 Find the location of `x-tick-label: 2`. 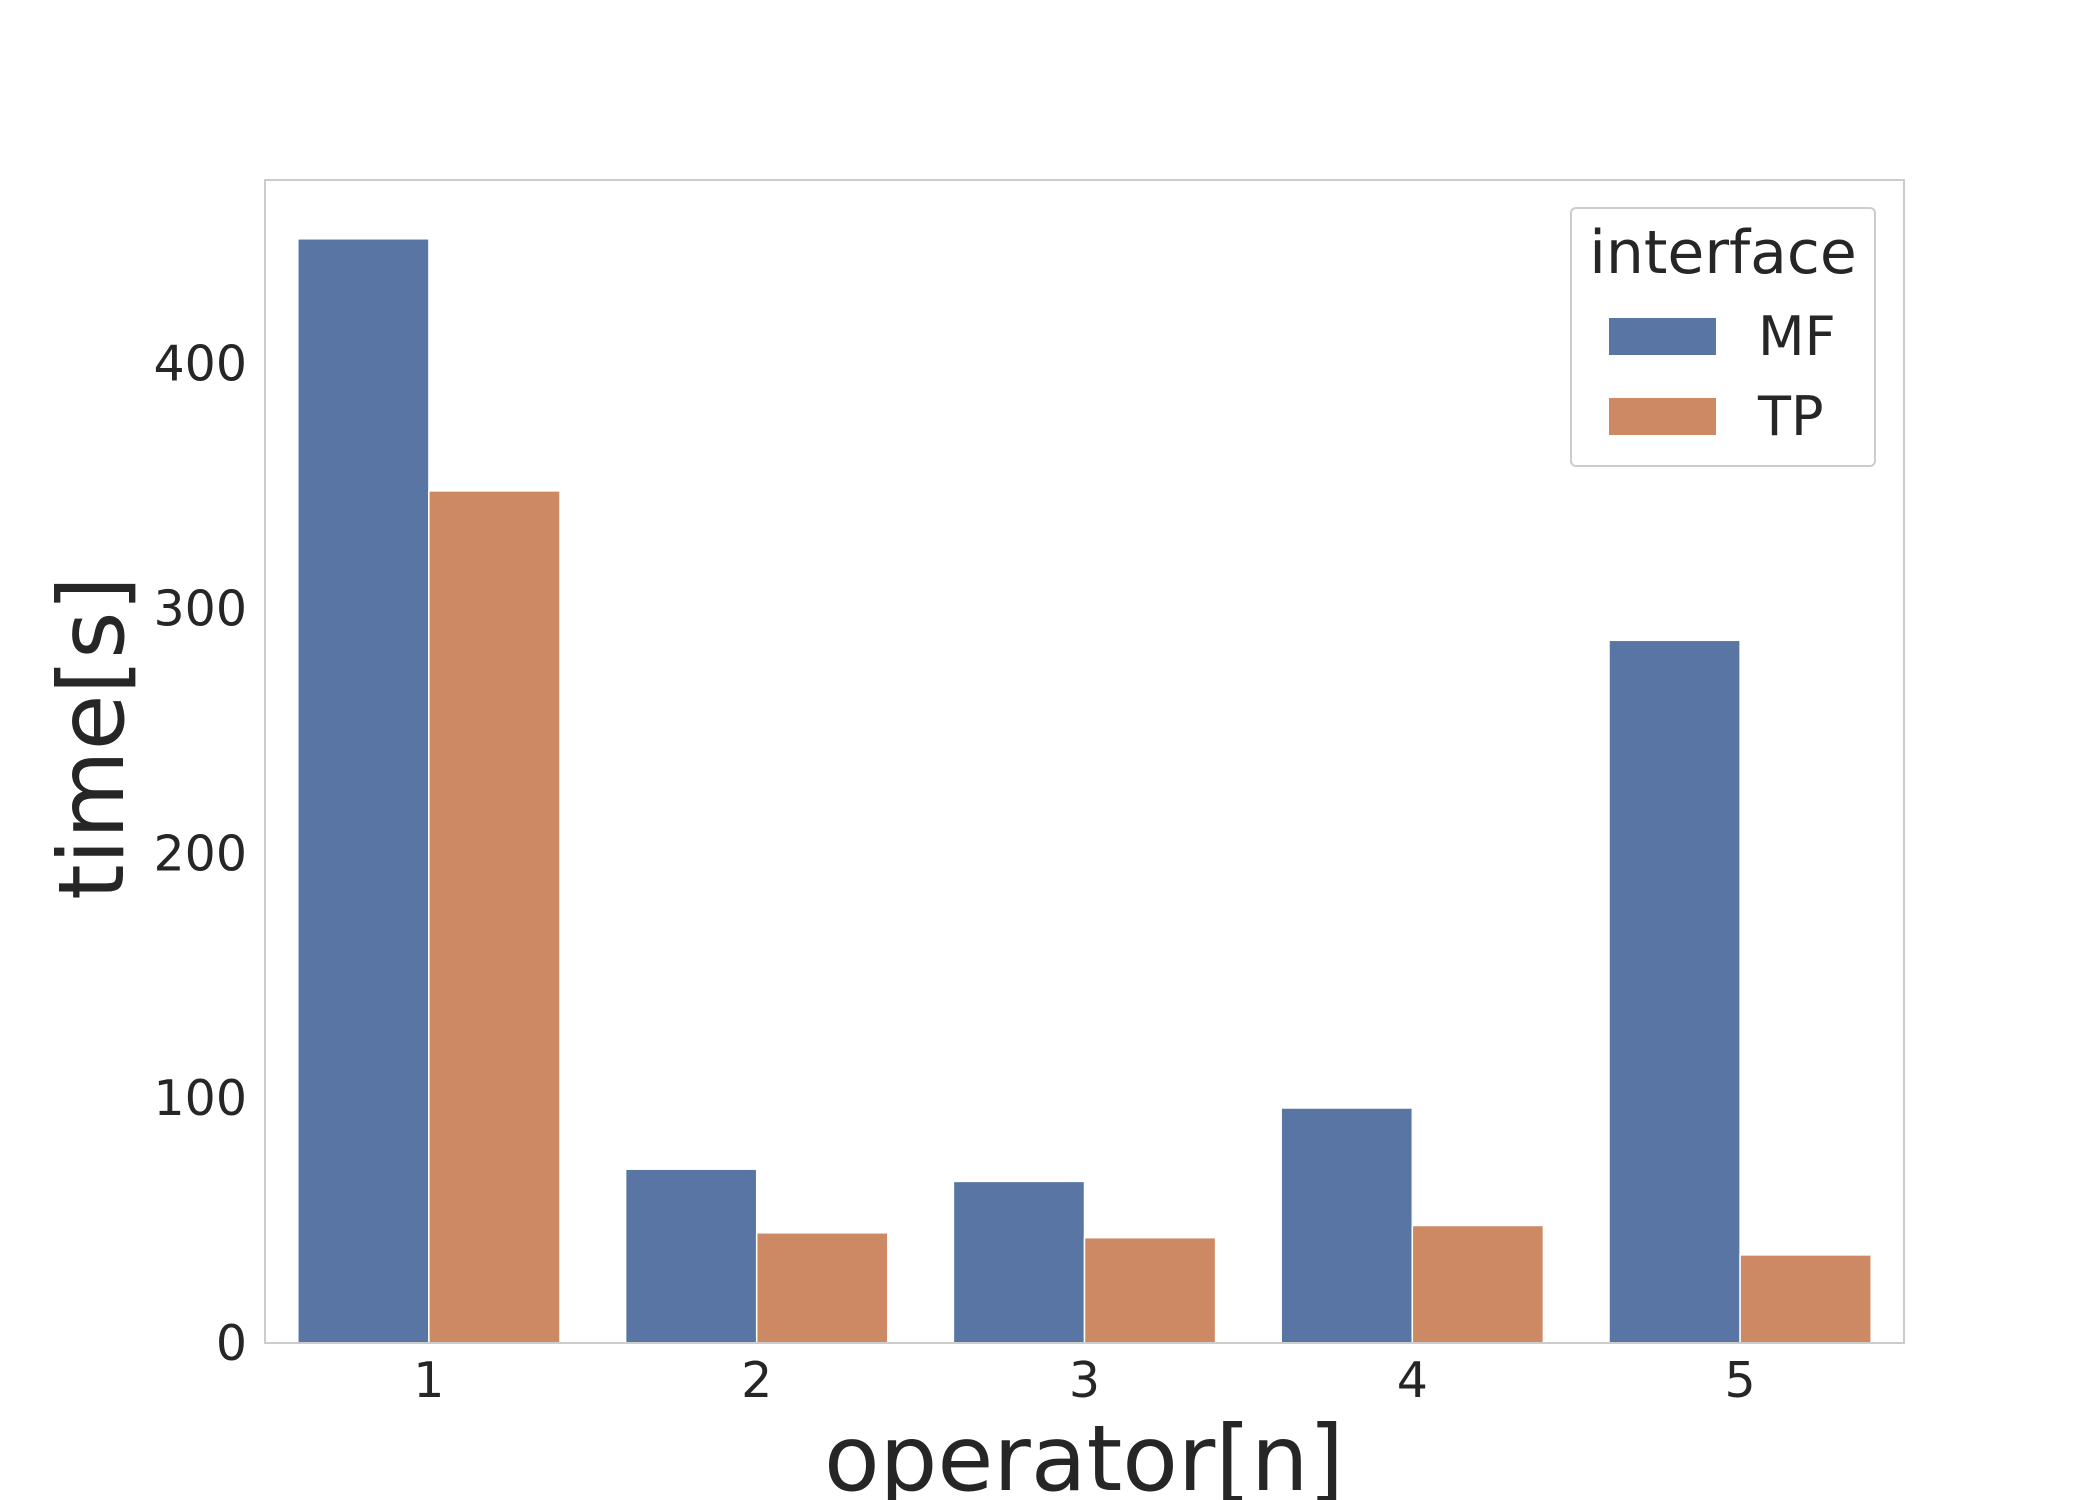

x-tick-label: 2 is located at coordinates (756, 1380).